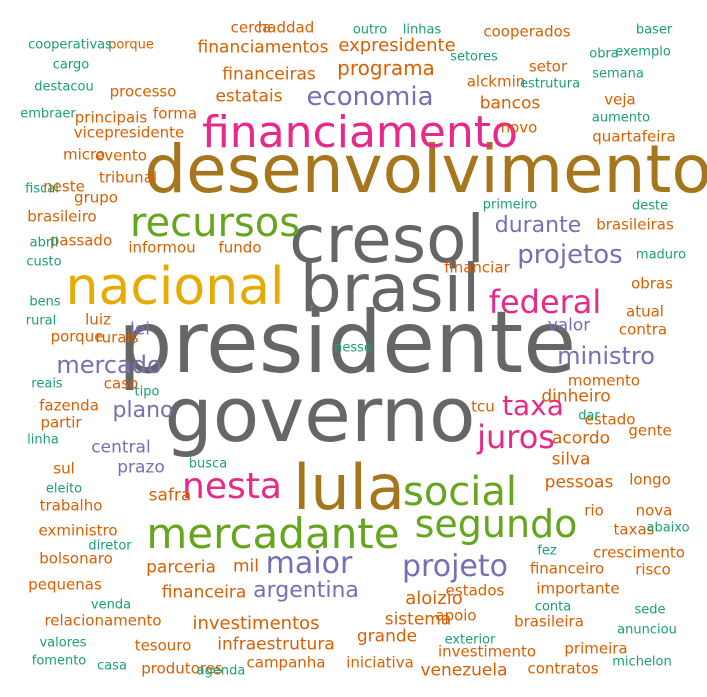 This screenshot has height=697, width=707. Describe the element at coordinates (249, 96) in the screenshot. I see `cloud-word: estatais` at that location.